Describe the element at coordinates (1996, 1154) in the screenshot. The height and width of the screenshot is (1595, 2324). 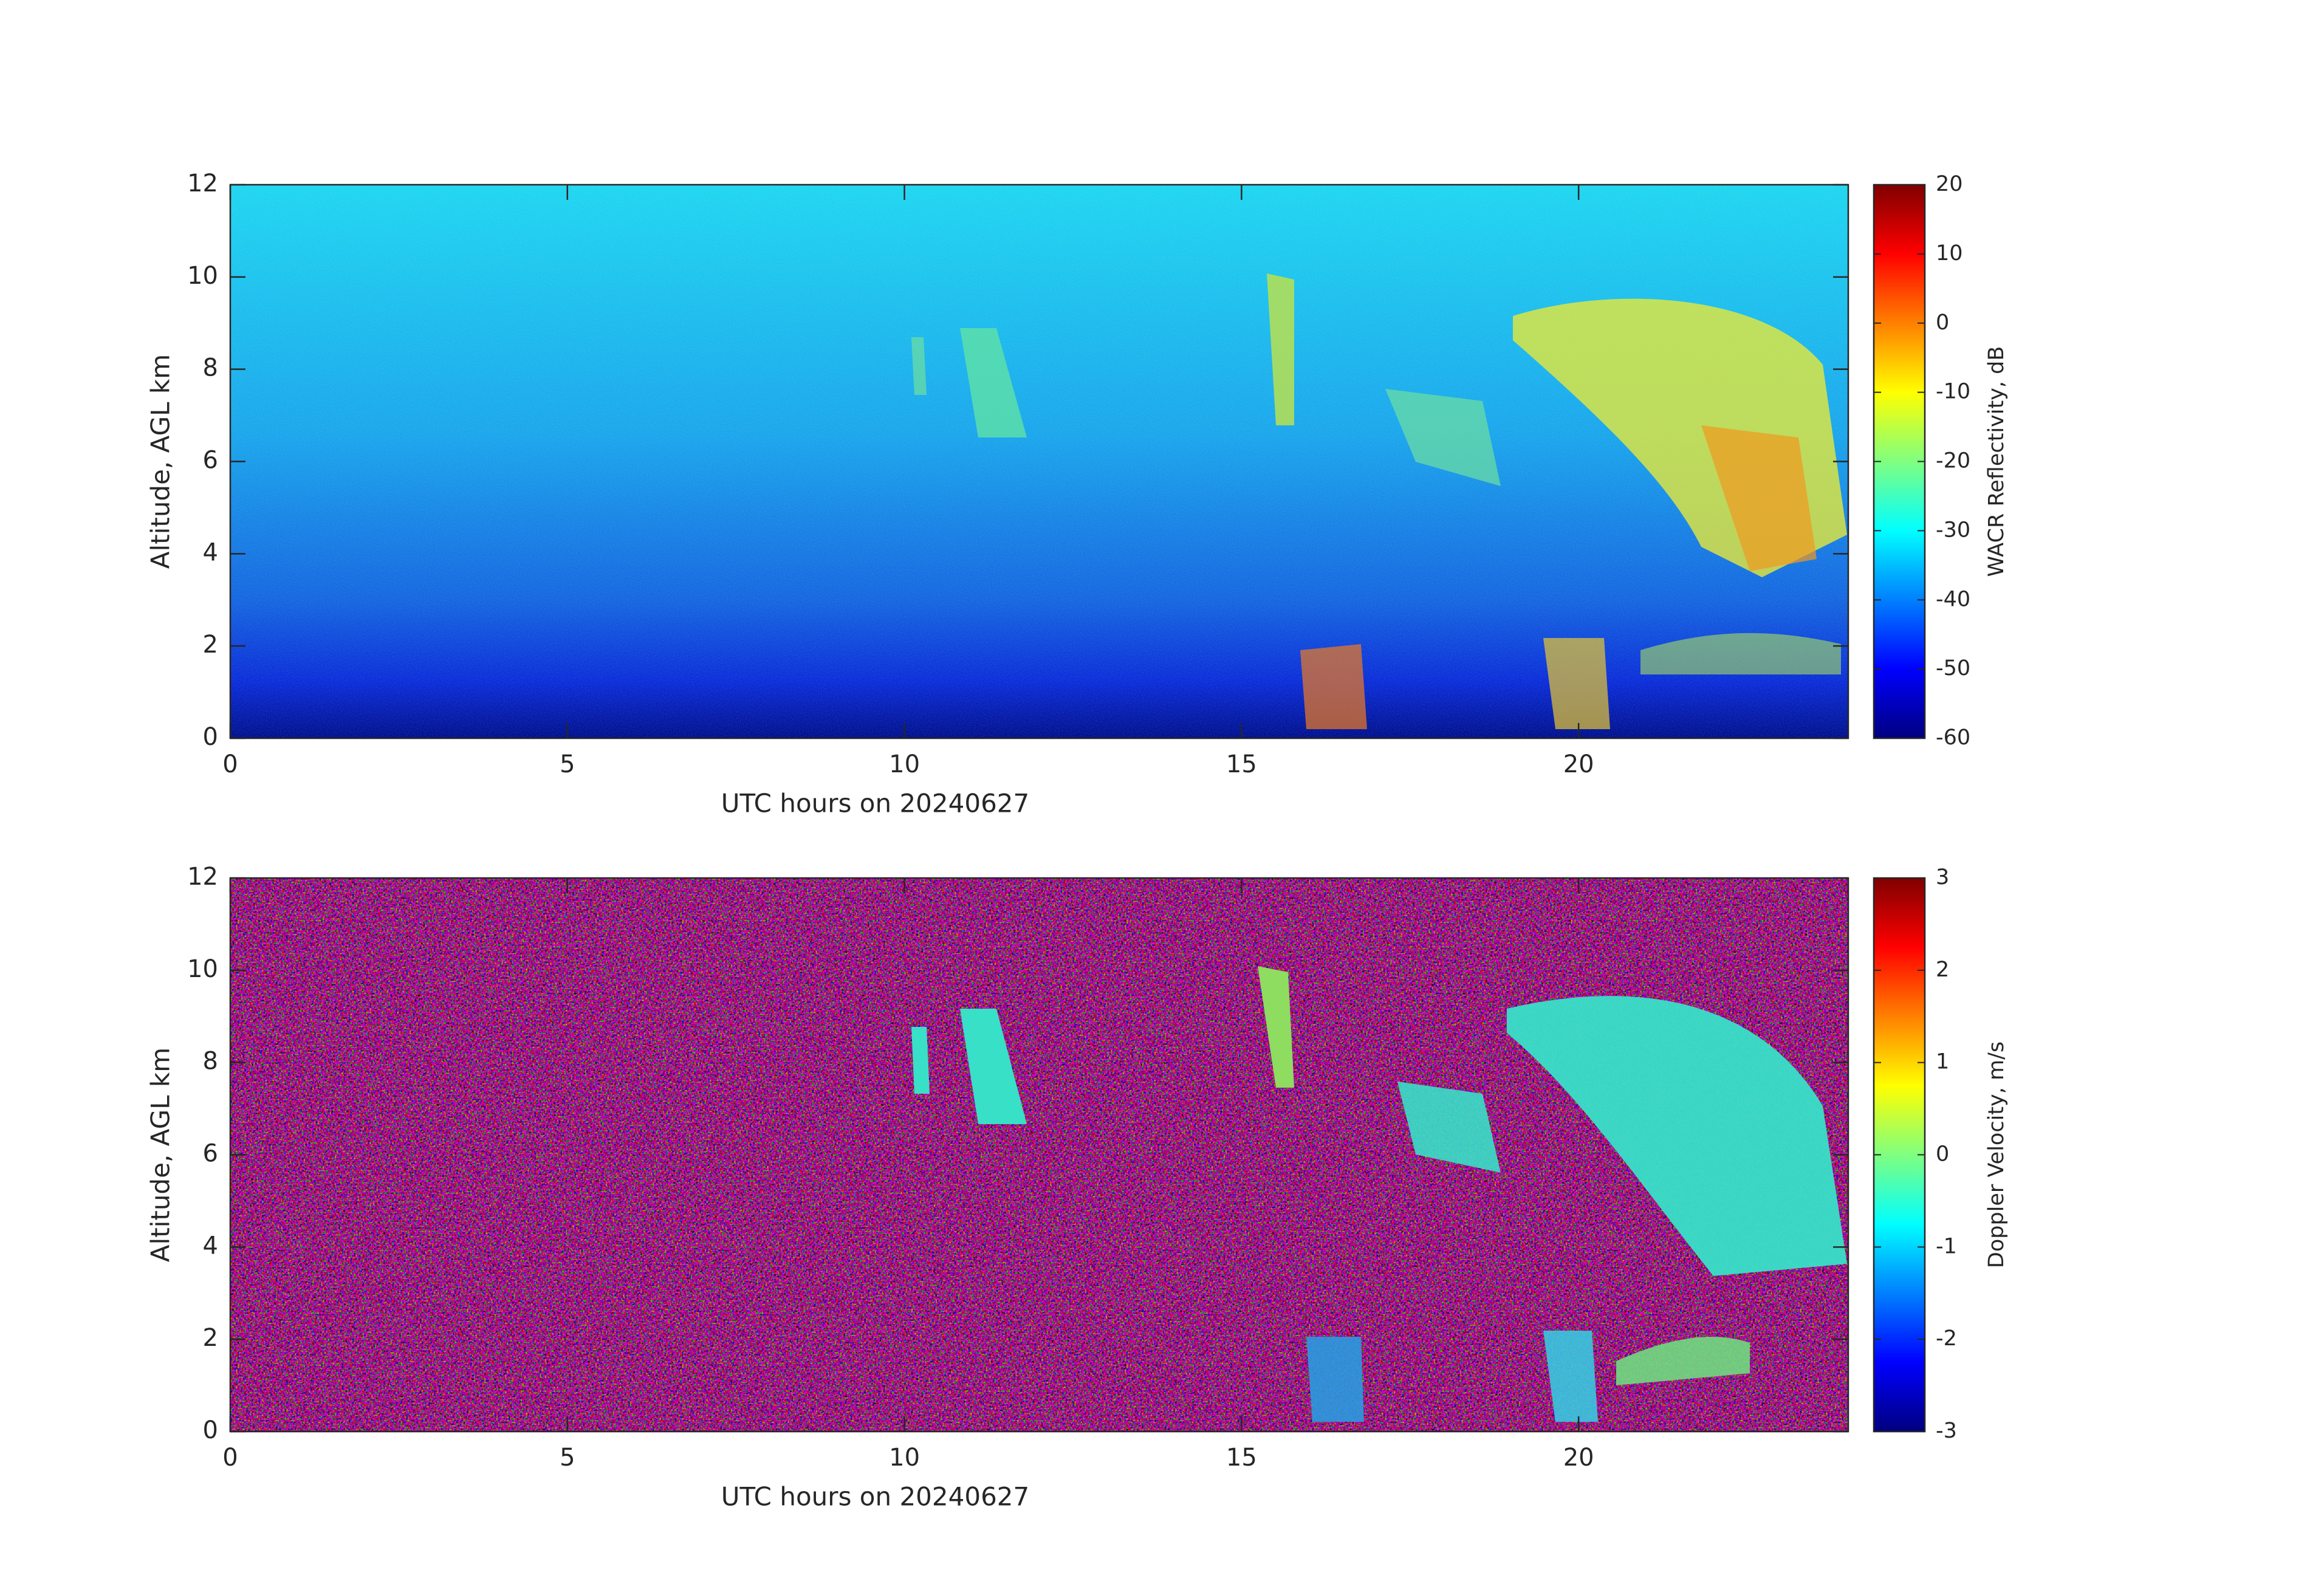
I see `colorbar-label: Doppler Velocity, m/s` at that location.